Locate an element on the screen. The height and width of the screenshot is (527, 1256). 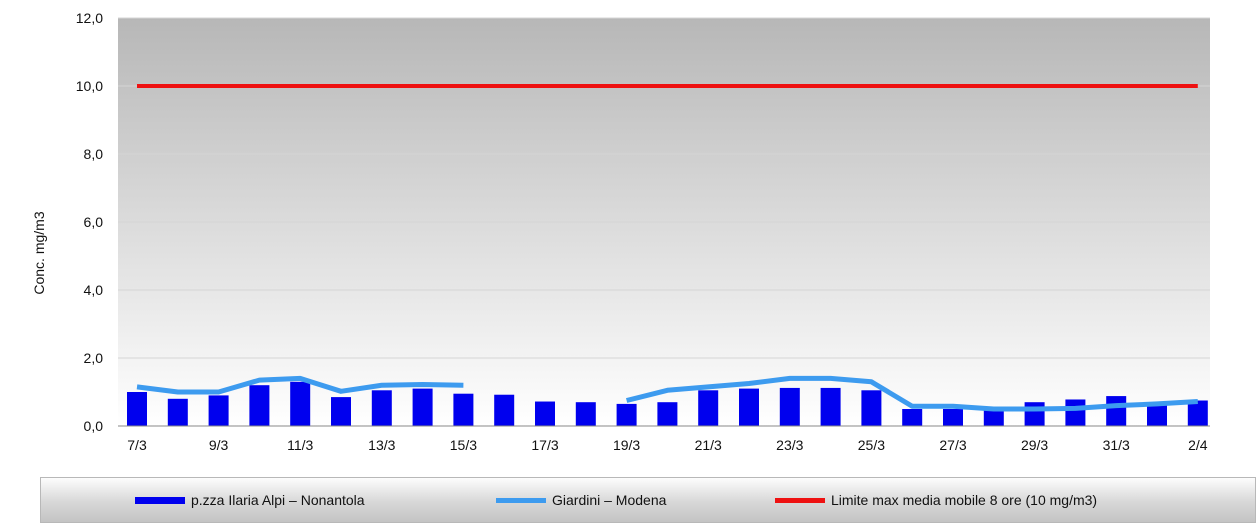
y-tick-label: 0,0 is located at coordinates (94, 426).